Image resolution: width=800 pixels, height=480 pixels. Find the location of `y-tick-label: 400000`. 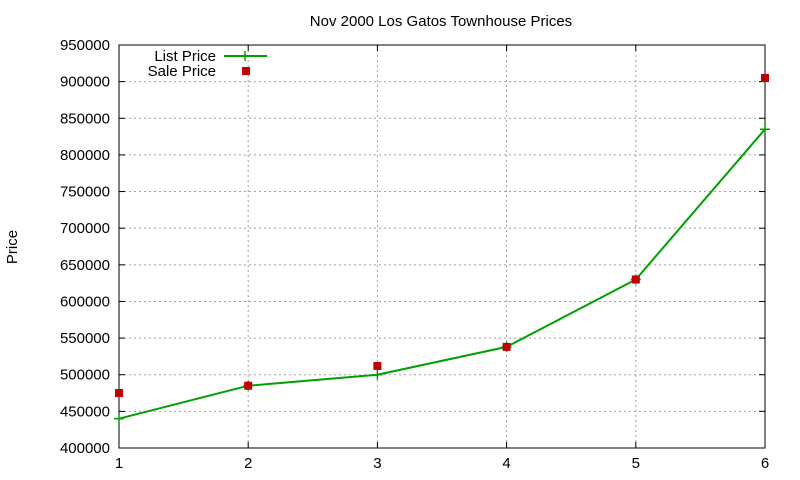

y-tick-label: 400000 is located at coordinates (85, 448).